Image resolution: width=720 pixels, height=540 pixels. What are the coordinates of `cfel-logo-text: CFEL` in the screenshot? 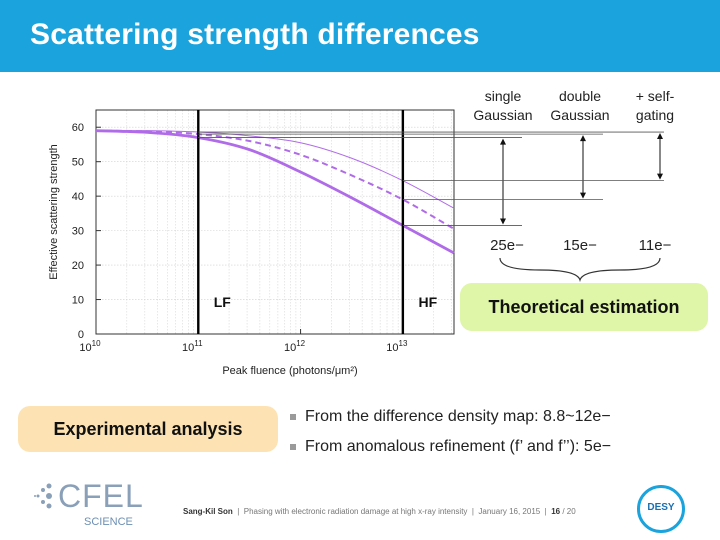 It's located at (101, 496).